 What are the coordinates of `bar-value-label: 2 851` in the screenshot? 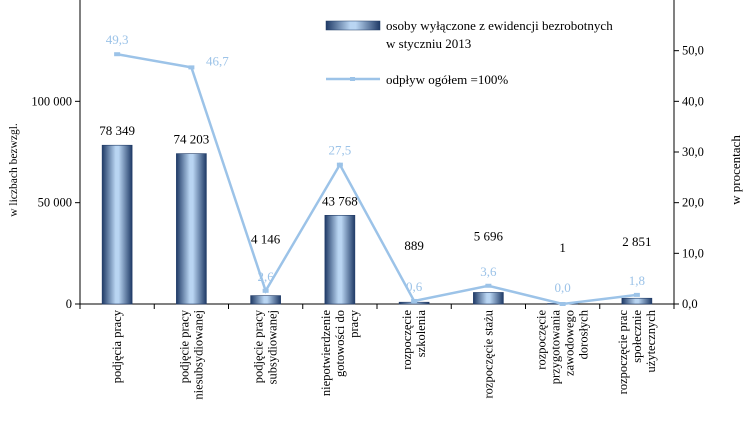 It's located at (636, 241).